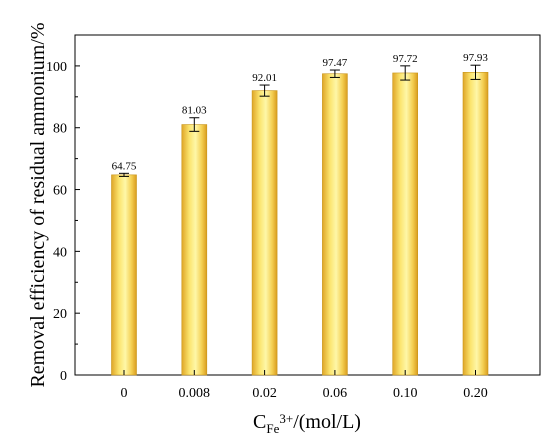 This screenshot has width=550, height=443. Describe the element at coordinates (304, 385) in the screenshot. I see `x-axis: 0 0.008 0.02 0.06 0.10 0.20` at that location.